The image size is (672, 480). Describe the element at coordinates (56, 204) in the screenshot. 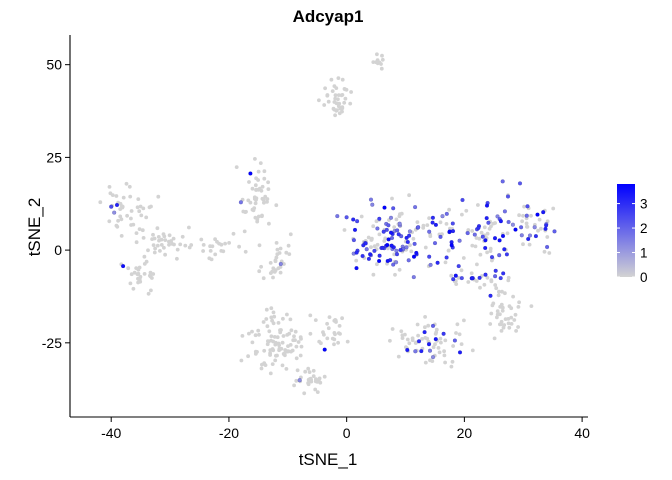

I see `y-axis-ticks: -25 0 25 50` at that location.